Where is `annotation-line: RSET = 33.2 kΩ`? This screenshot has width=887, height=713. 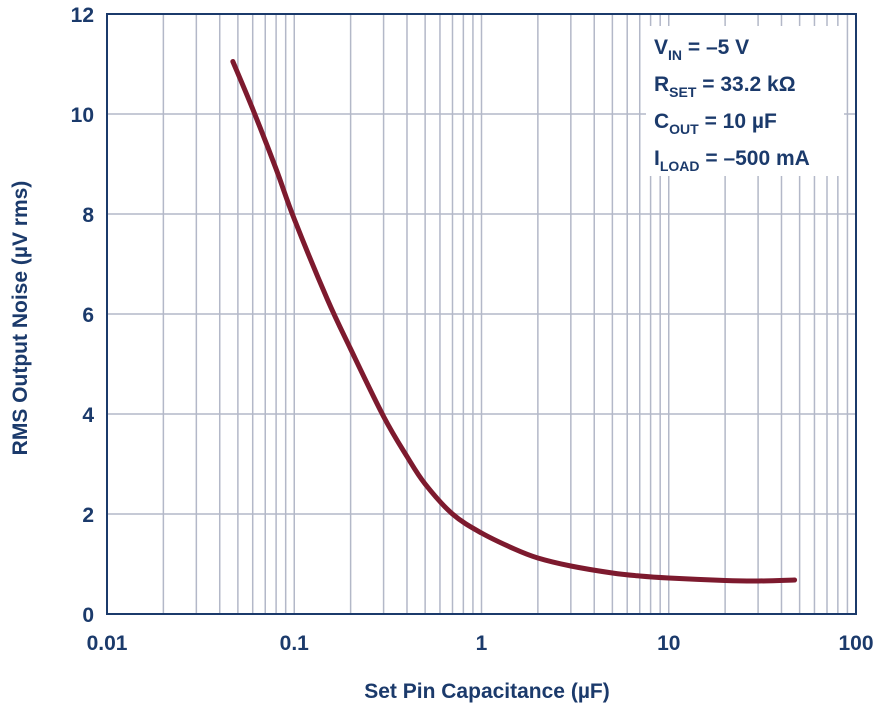 annotation-line: RSET = 33.2 kΩ is located at coordinates (725, 86).